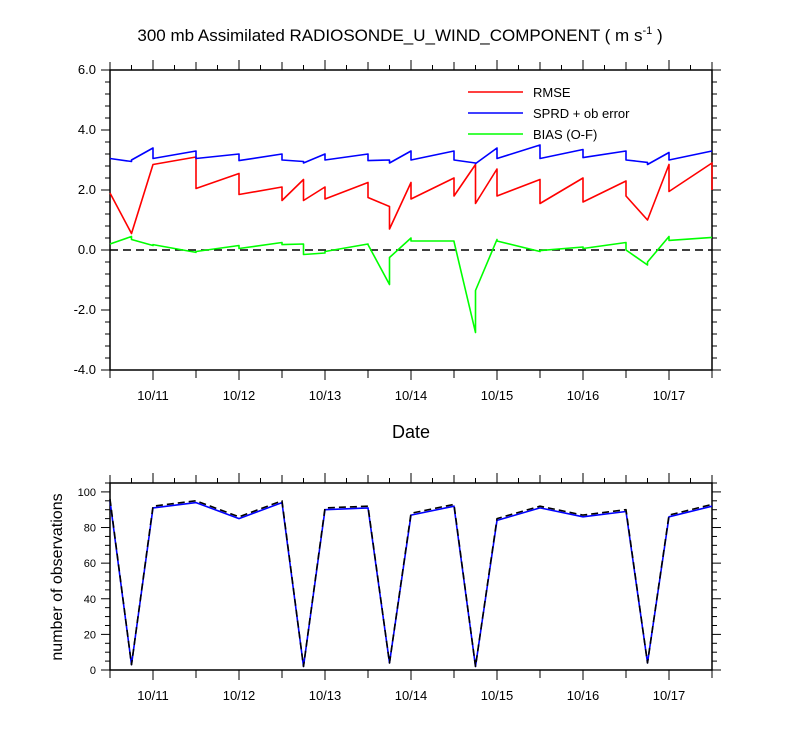 The width and height of the screenshot is (800, 750). Describe the element at coordinates (57, 576) in the screenshot. I see `y-axis-label-bottom: number of observations` at that location.